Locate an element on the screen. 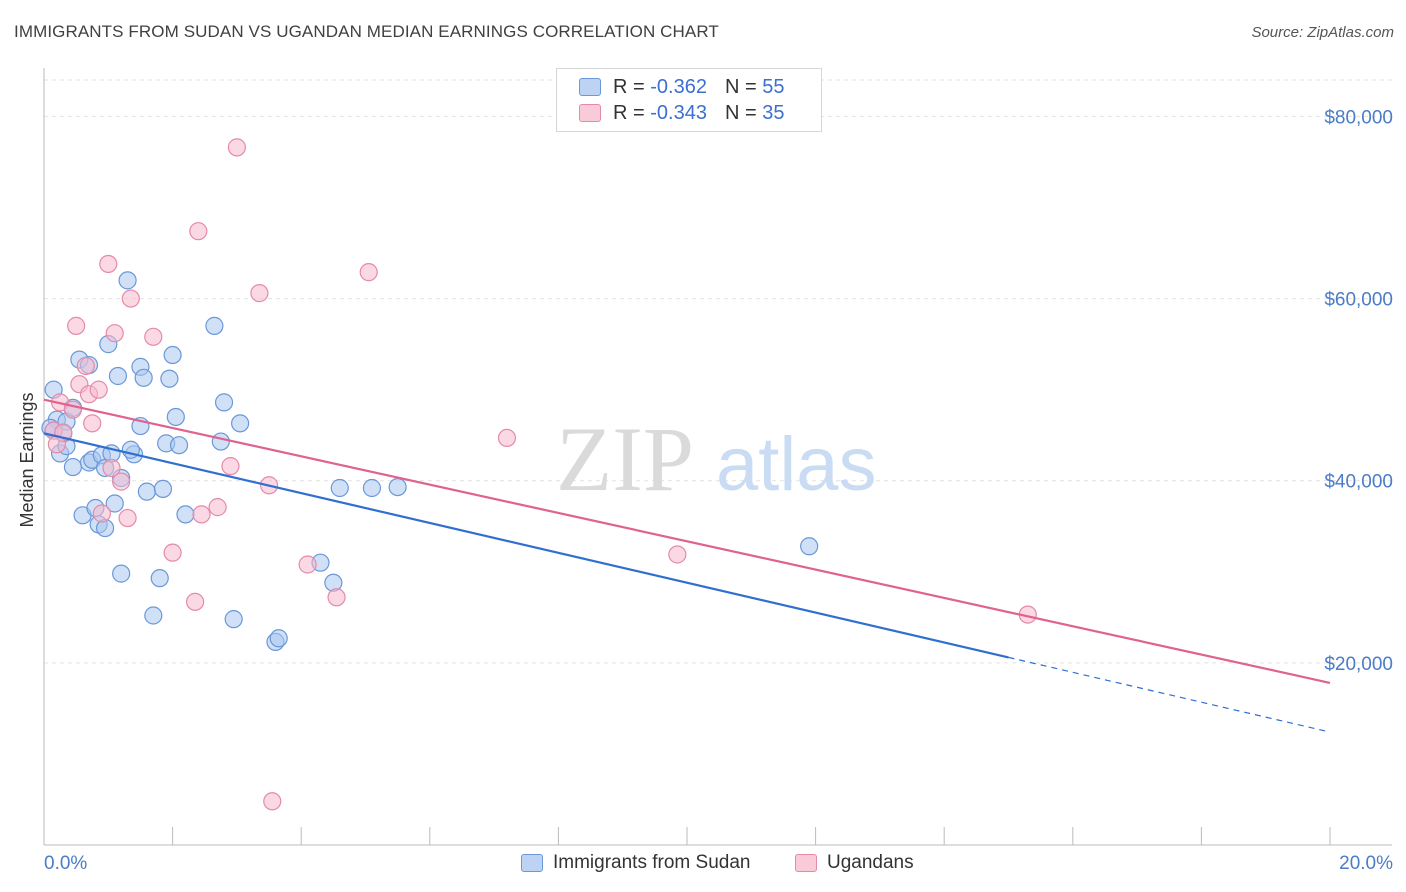 The image size is (1406, 892). legend-item-sudan: Immigrants from Sudan is located at coordinates (635, 863).